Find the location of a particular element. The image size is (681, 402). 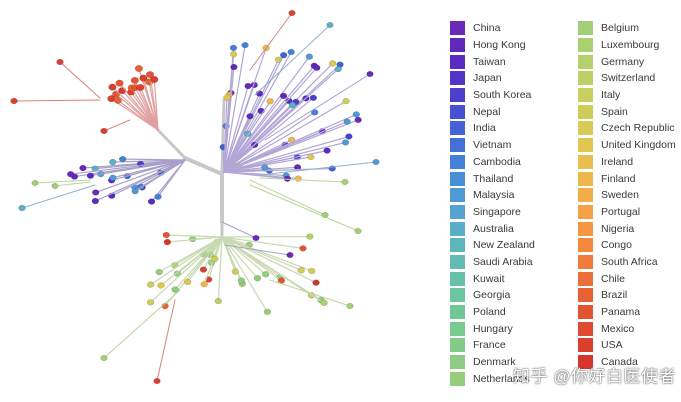

legend-item: United Kingdom is located at coordinates (627, 145).